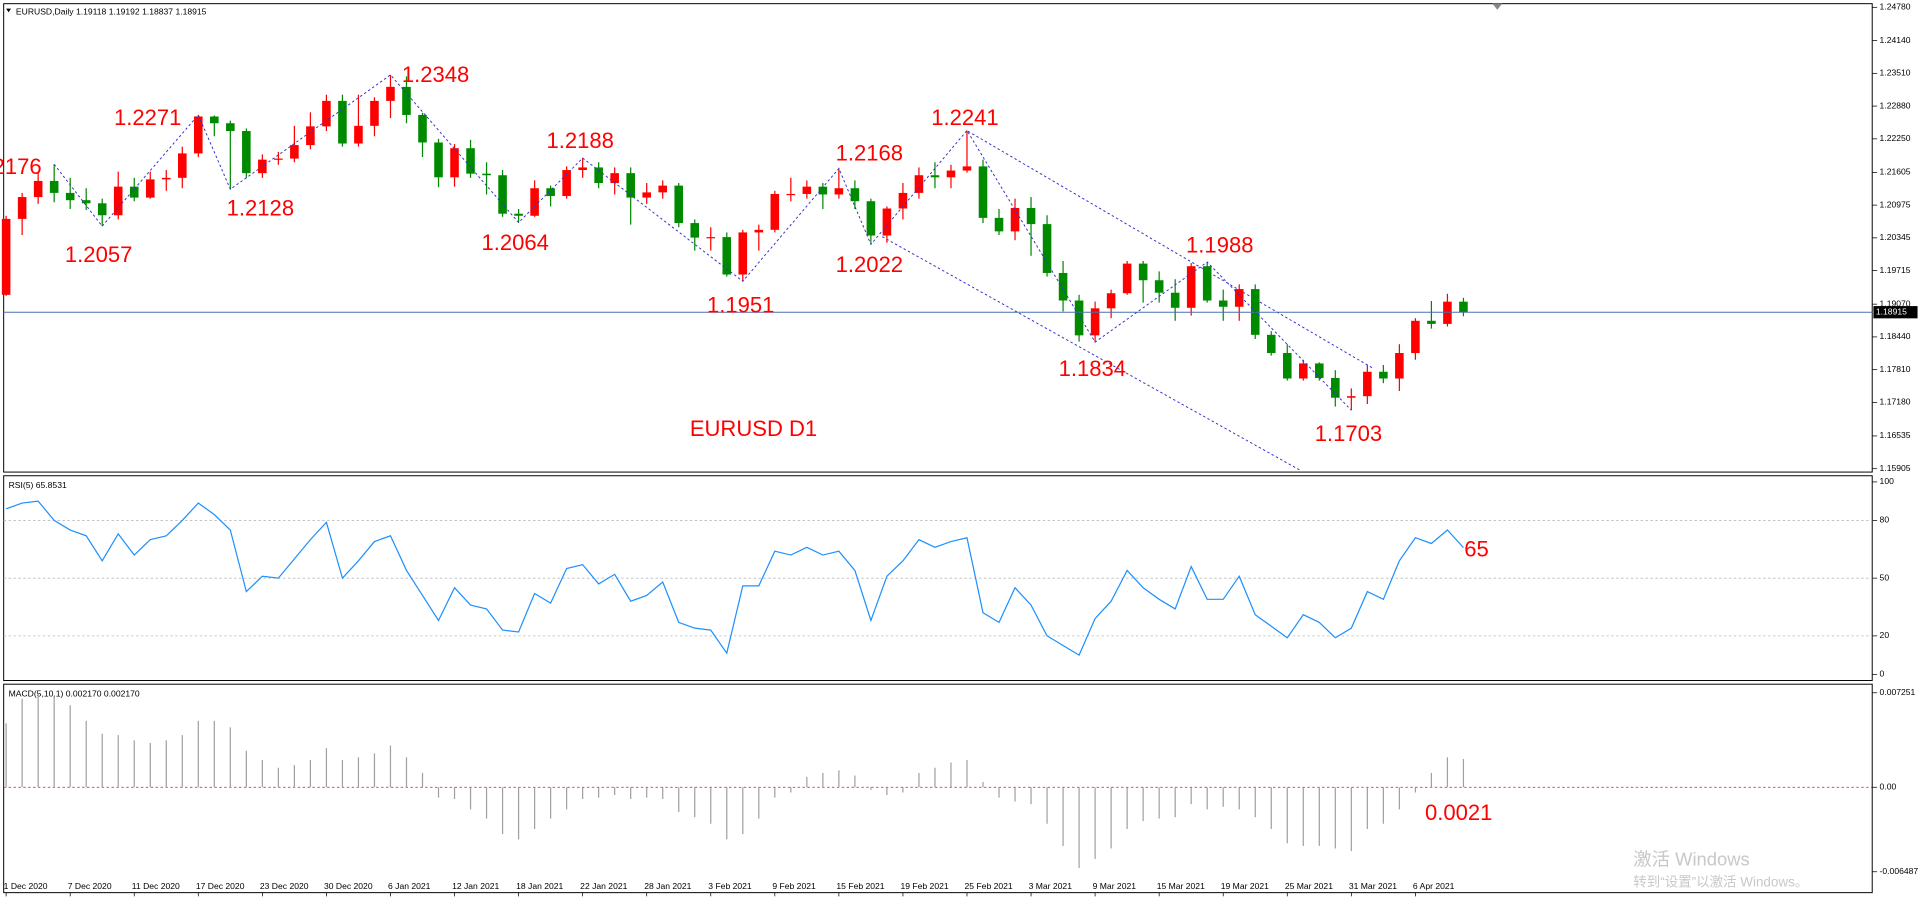  I want to click on menu-arrow, so click(9, 10).